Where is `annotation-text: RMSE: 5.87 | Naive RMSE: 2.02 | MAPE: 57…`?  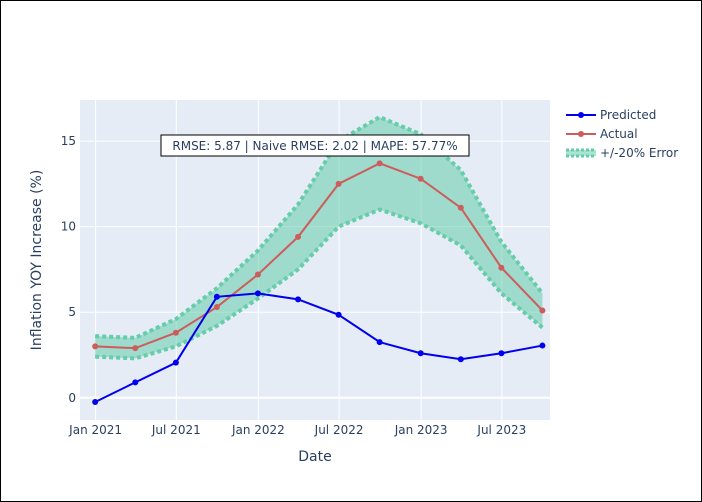 annotation-text: RMSE: 5.87 | Naive RMSE: 2.02 | MAPE: 57… is located at coordinates (314, 146).